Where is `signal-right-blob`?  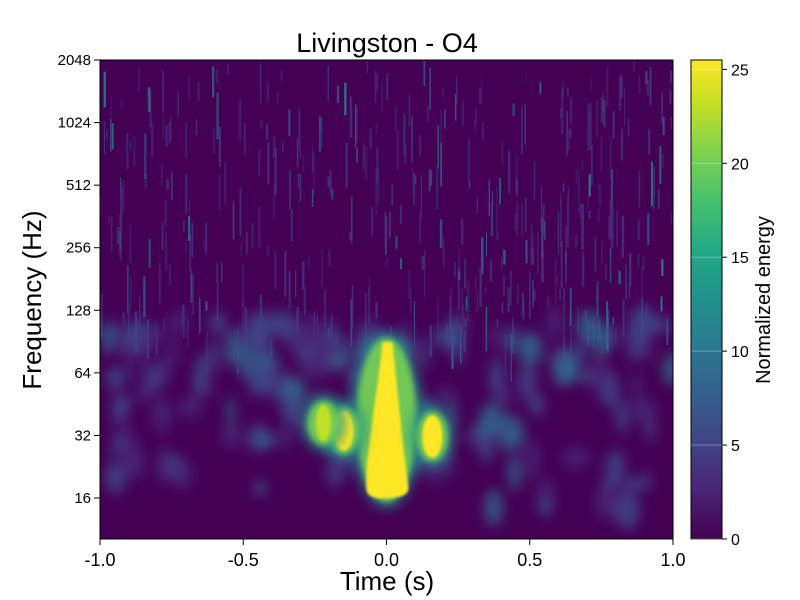
signal-right-blob is located at coordinates (432, 436).